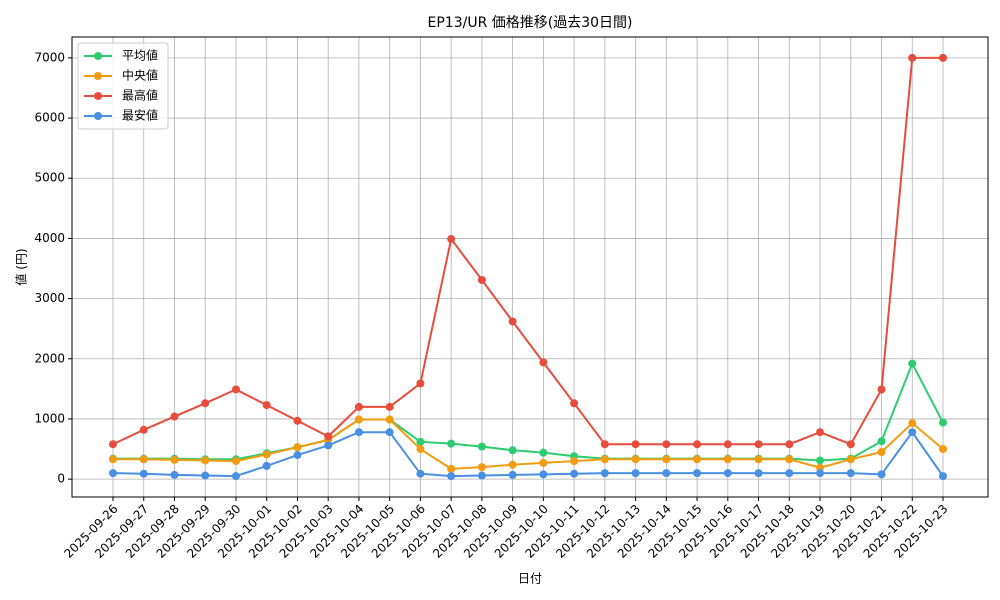 The width and height of the screenshot is (1000, 600). I want to click on y-tick-label: 7000, so click(49, 57).